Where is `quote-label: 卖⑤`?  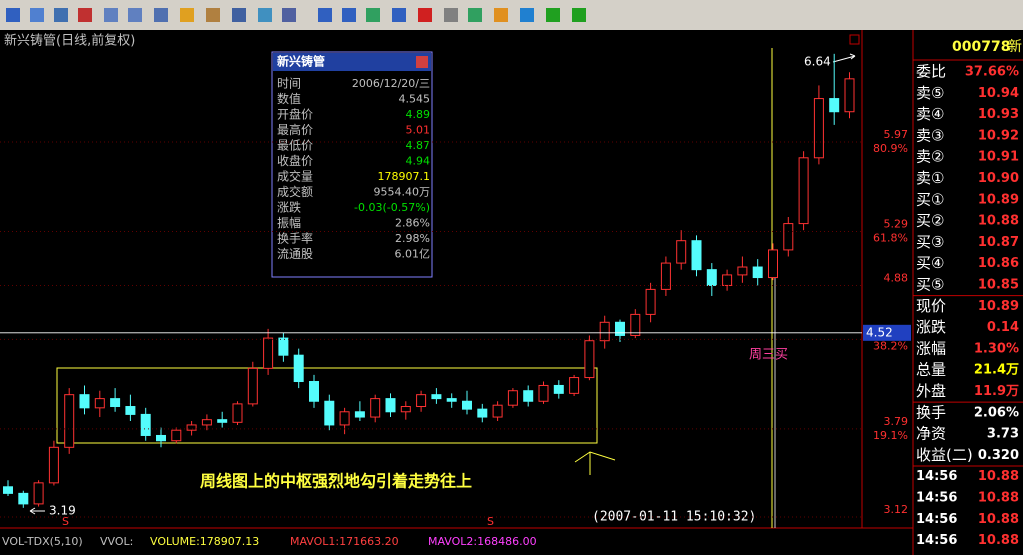
quote-label: 卖⑤ is located at coordinates (930, 93).